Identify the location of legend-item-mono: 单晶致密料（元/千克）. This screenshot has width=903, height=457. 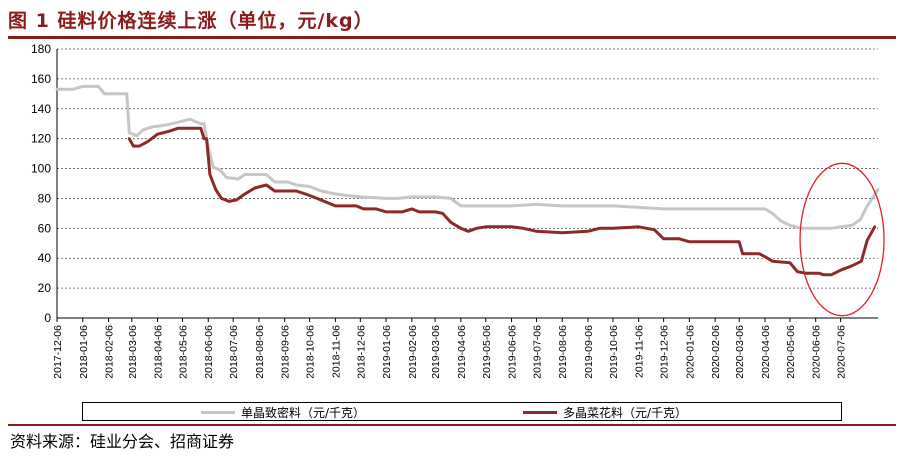
(283, 412).